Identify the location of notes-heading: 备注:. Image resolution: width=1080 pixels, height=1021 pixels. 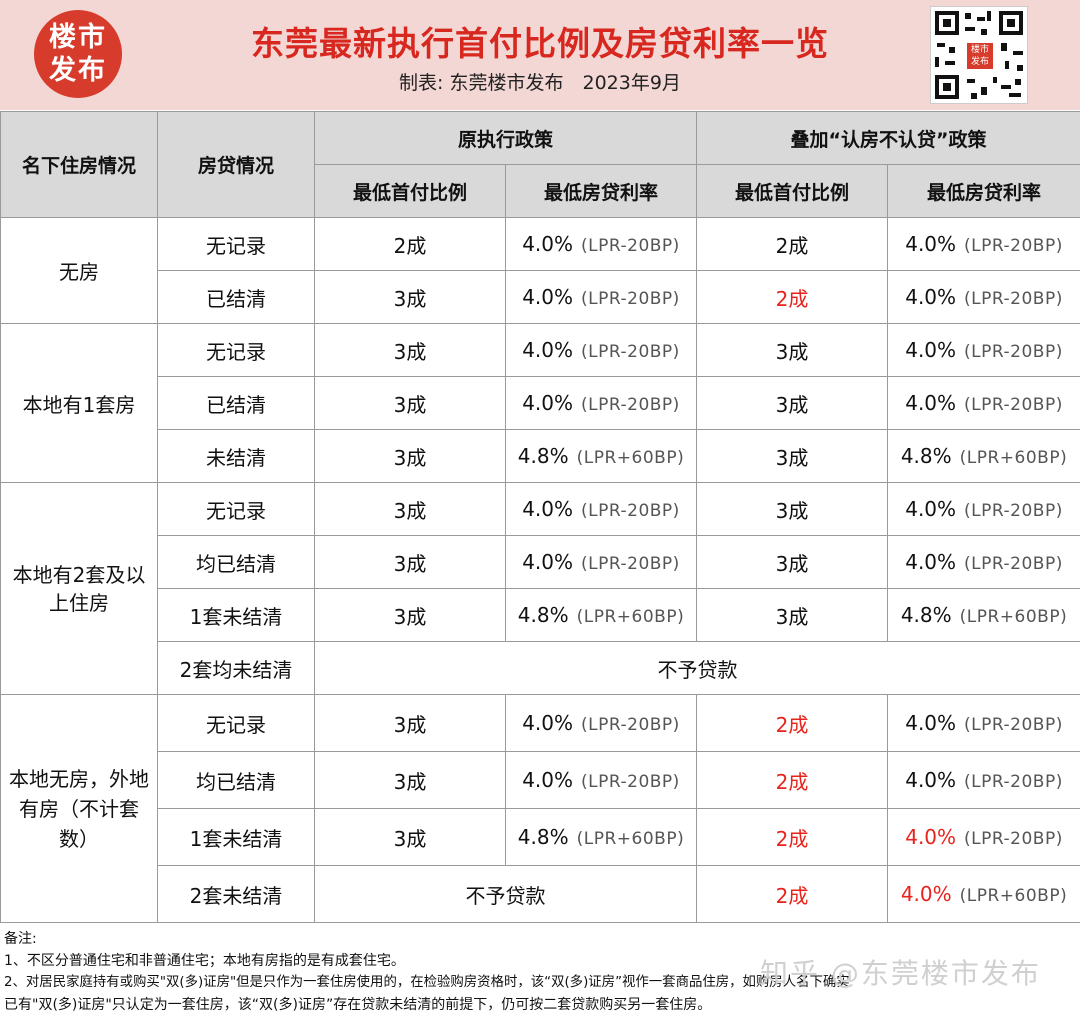
(20, 939).